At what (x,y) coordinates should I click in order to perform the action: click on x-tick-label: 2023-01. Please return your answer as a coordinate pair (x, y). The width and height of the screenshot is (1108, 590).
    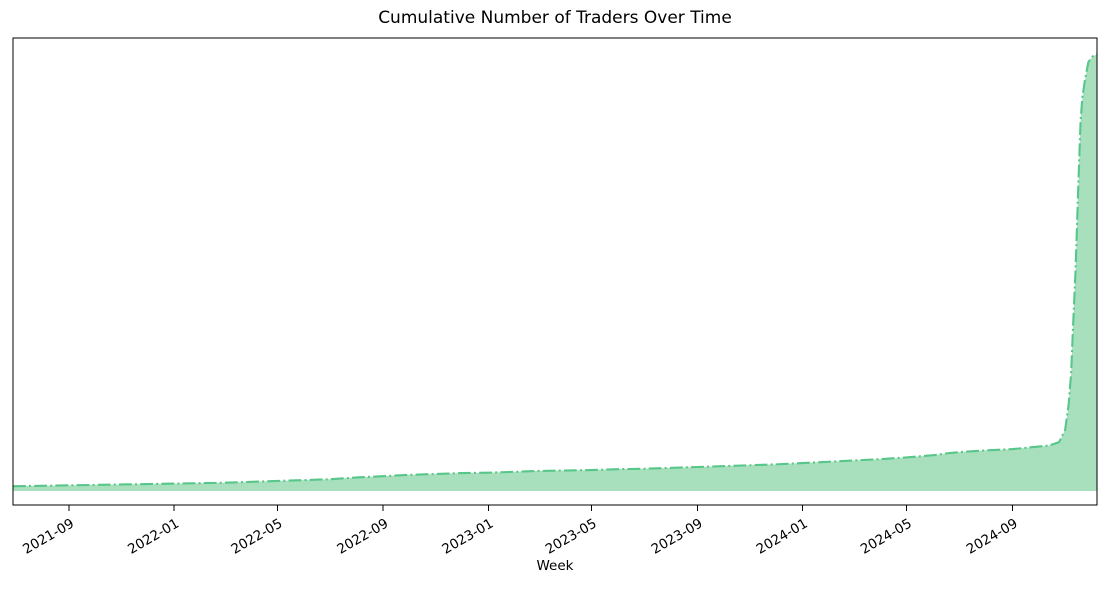
    Looking at the image, I should click on (467, 537).